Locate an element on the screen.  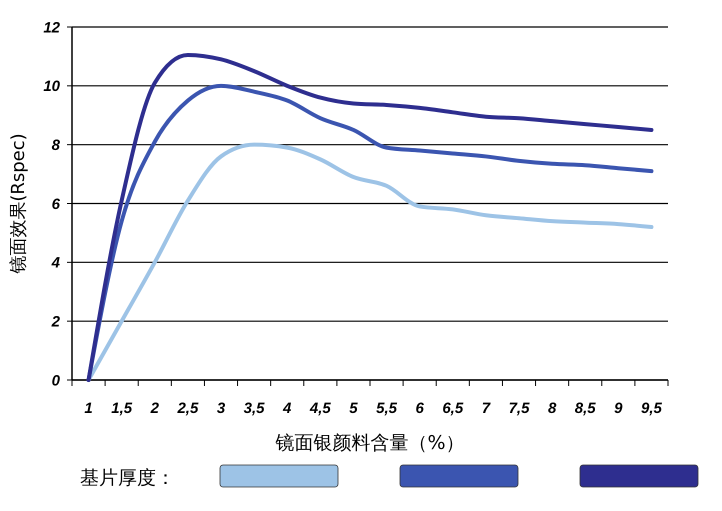
y-tick-label: 6 is located at coordinates (56, 204).